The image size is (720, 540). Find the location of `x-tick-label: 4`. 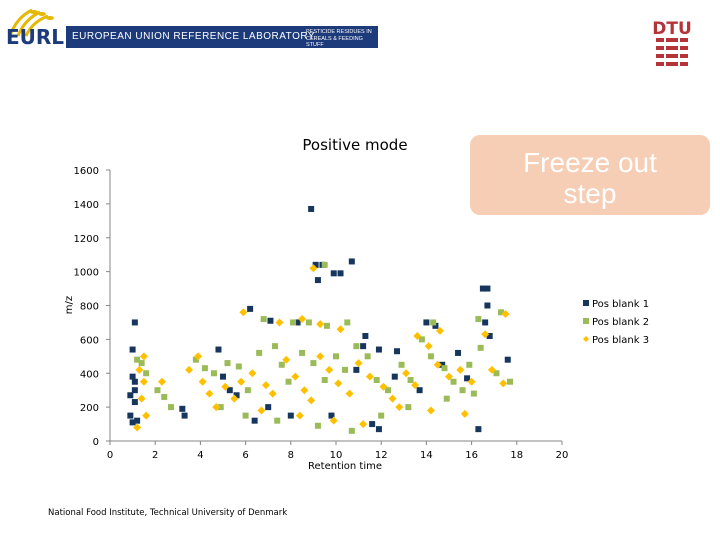

x-tick-label: 4 is located at coordinates (200, 455).